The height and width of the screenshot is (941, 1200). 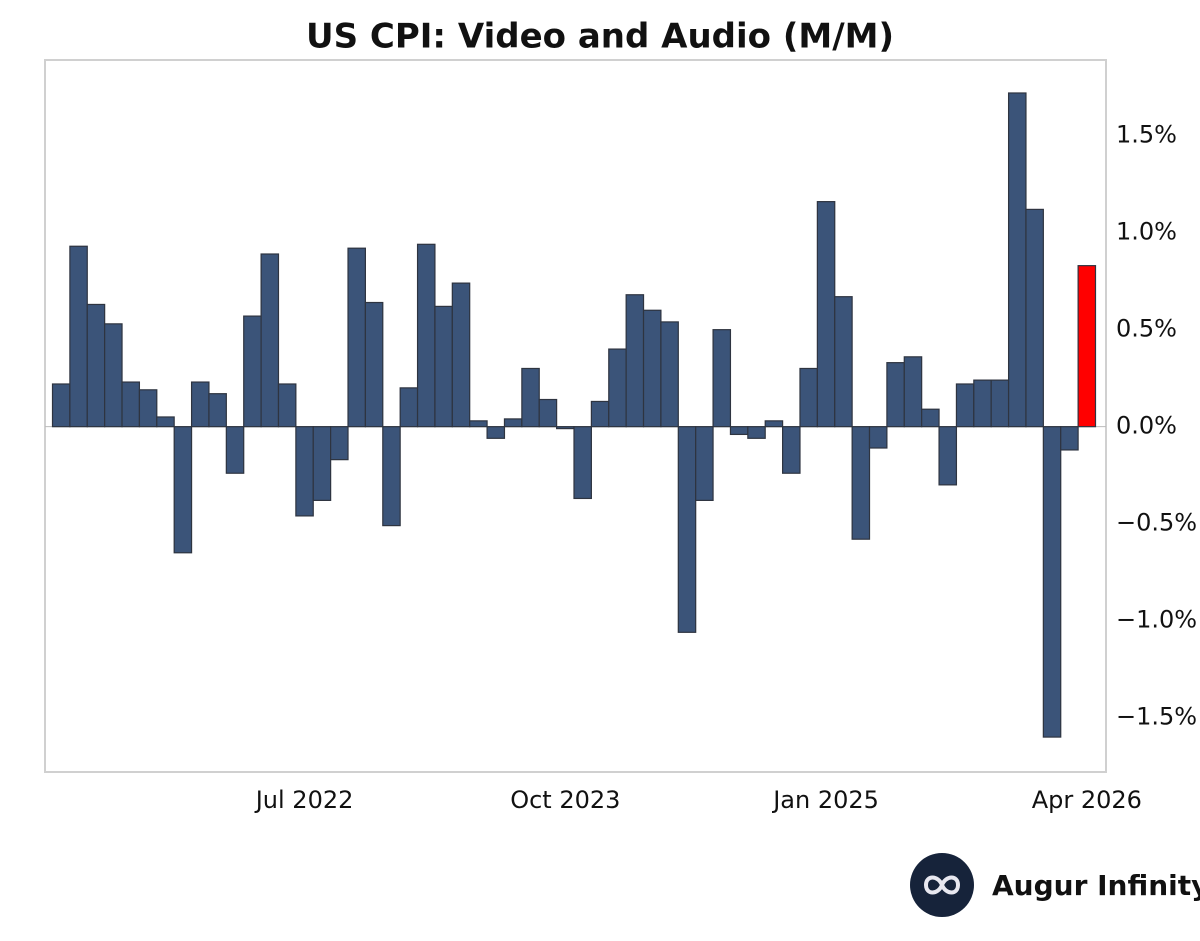 I want to click on x-tick-label: Jul 2022, so click(x=304, y=800).